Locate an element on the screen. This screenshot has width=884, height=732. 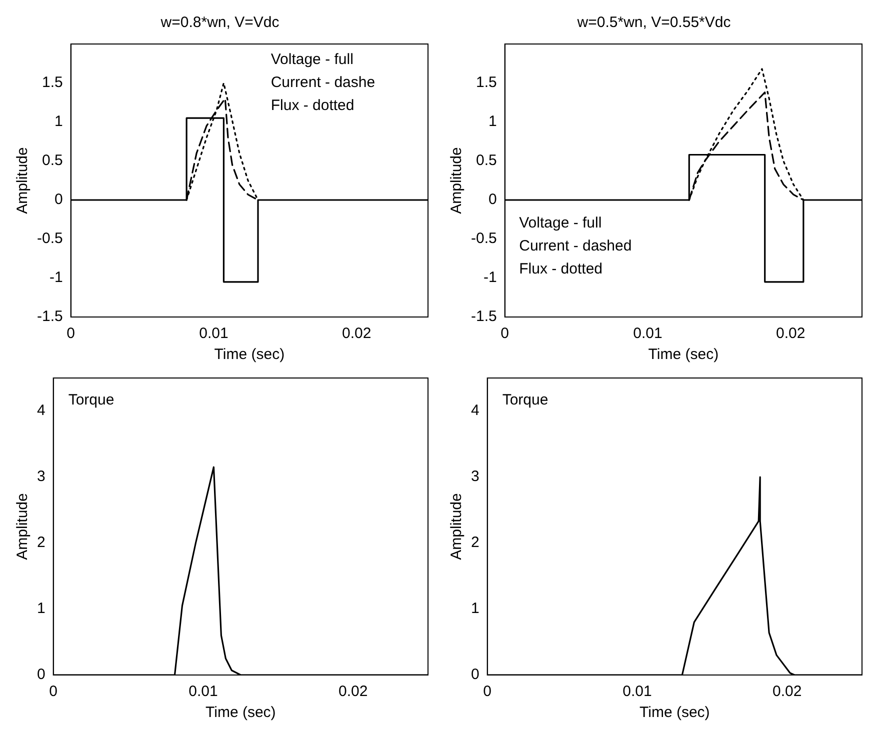
annotation: Current - dashed is located at coordinates (575, 246).